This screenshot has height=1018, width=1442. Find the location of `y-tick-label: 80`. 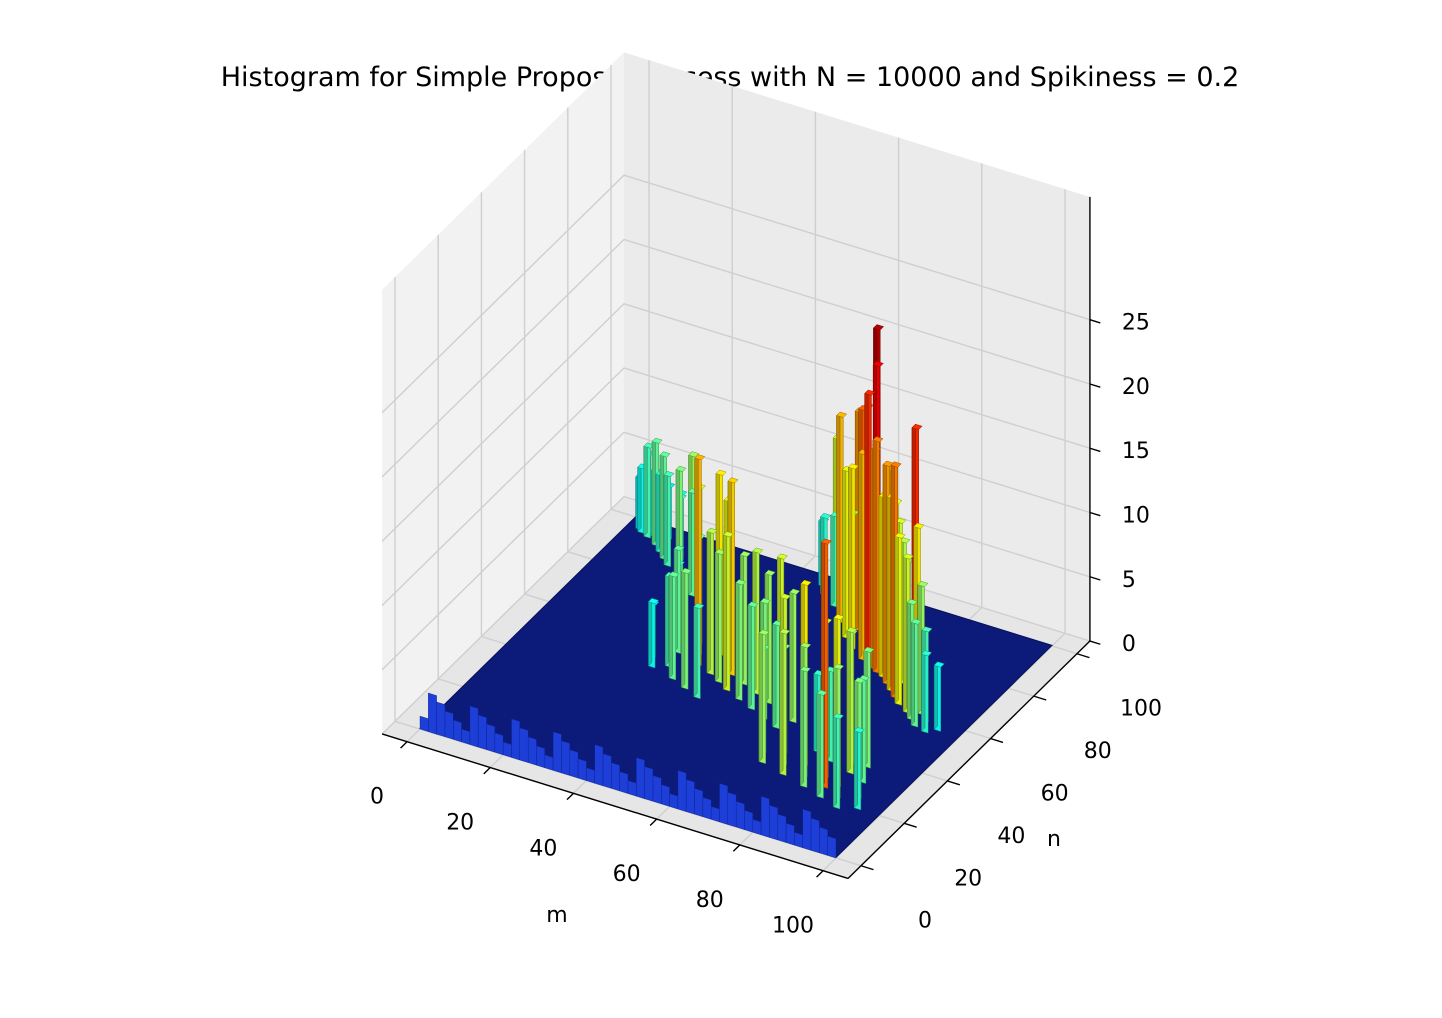

y-tick-label: 80 is located at coordinates (1098, 751).